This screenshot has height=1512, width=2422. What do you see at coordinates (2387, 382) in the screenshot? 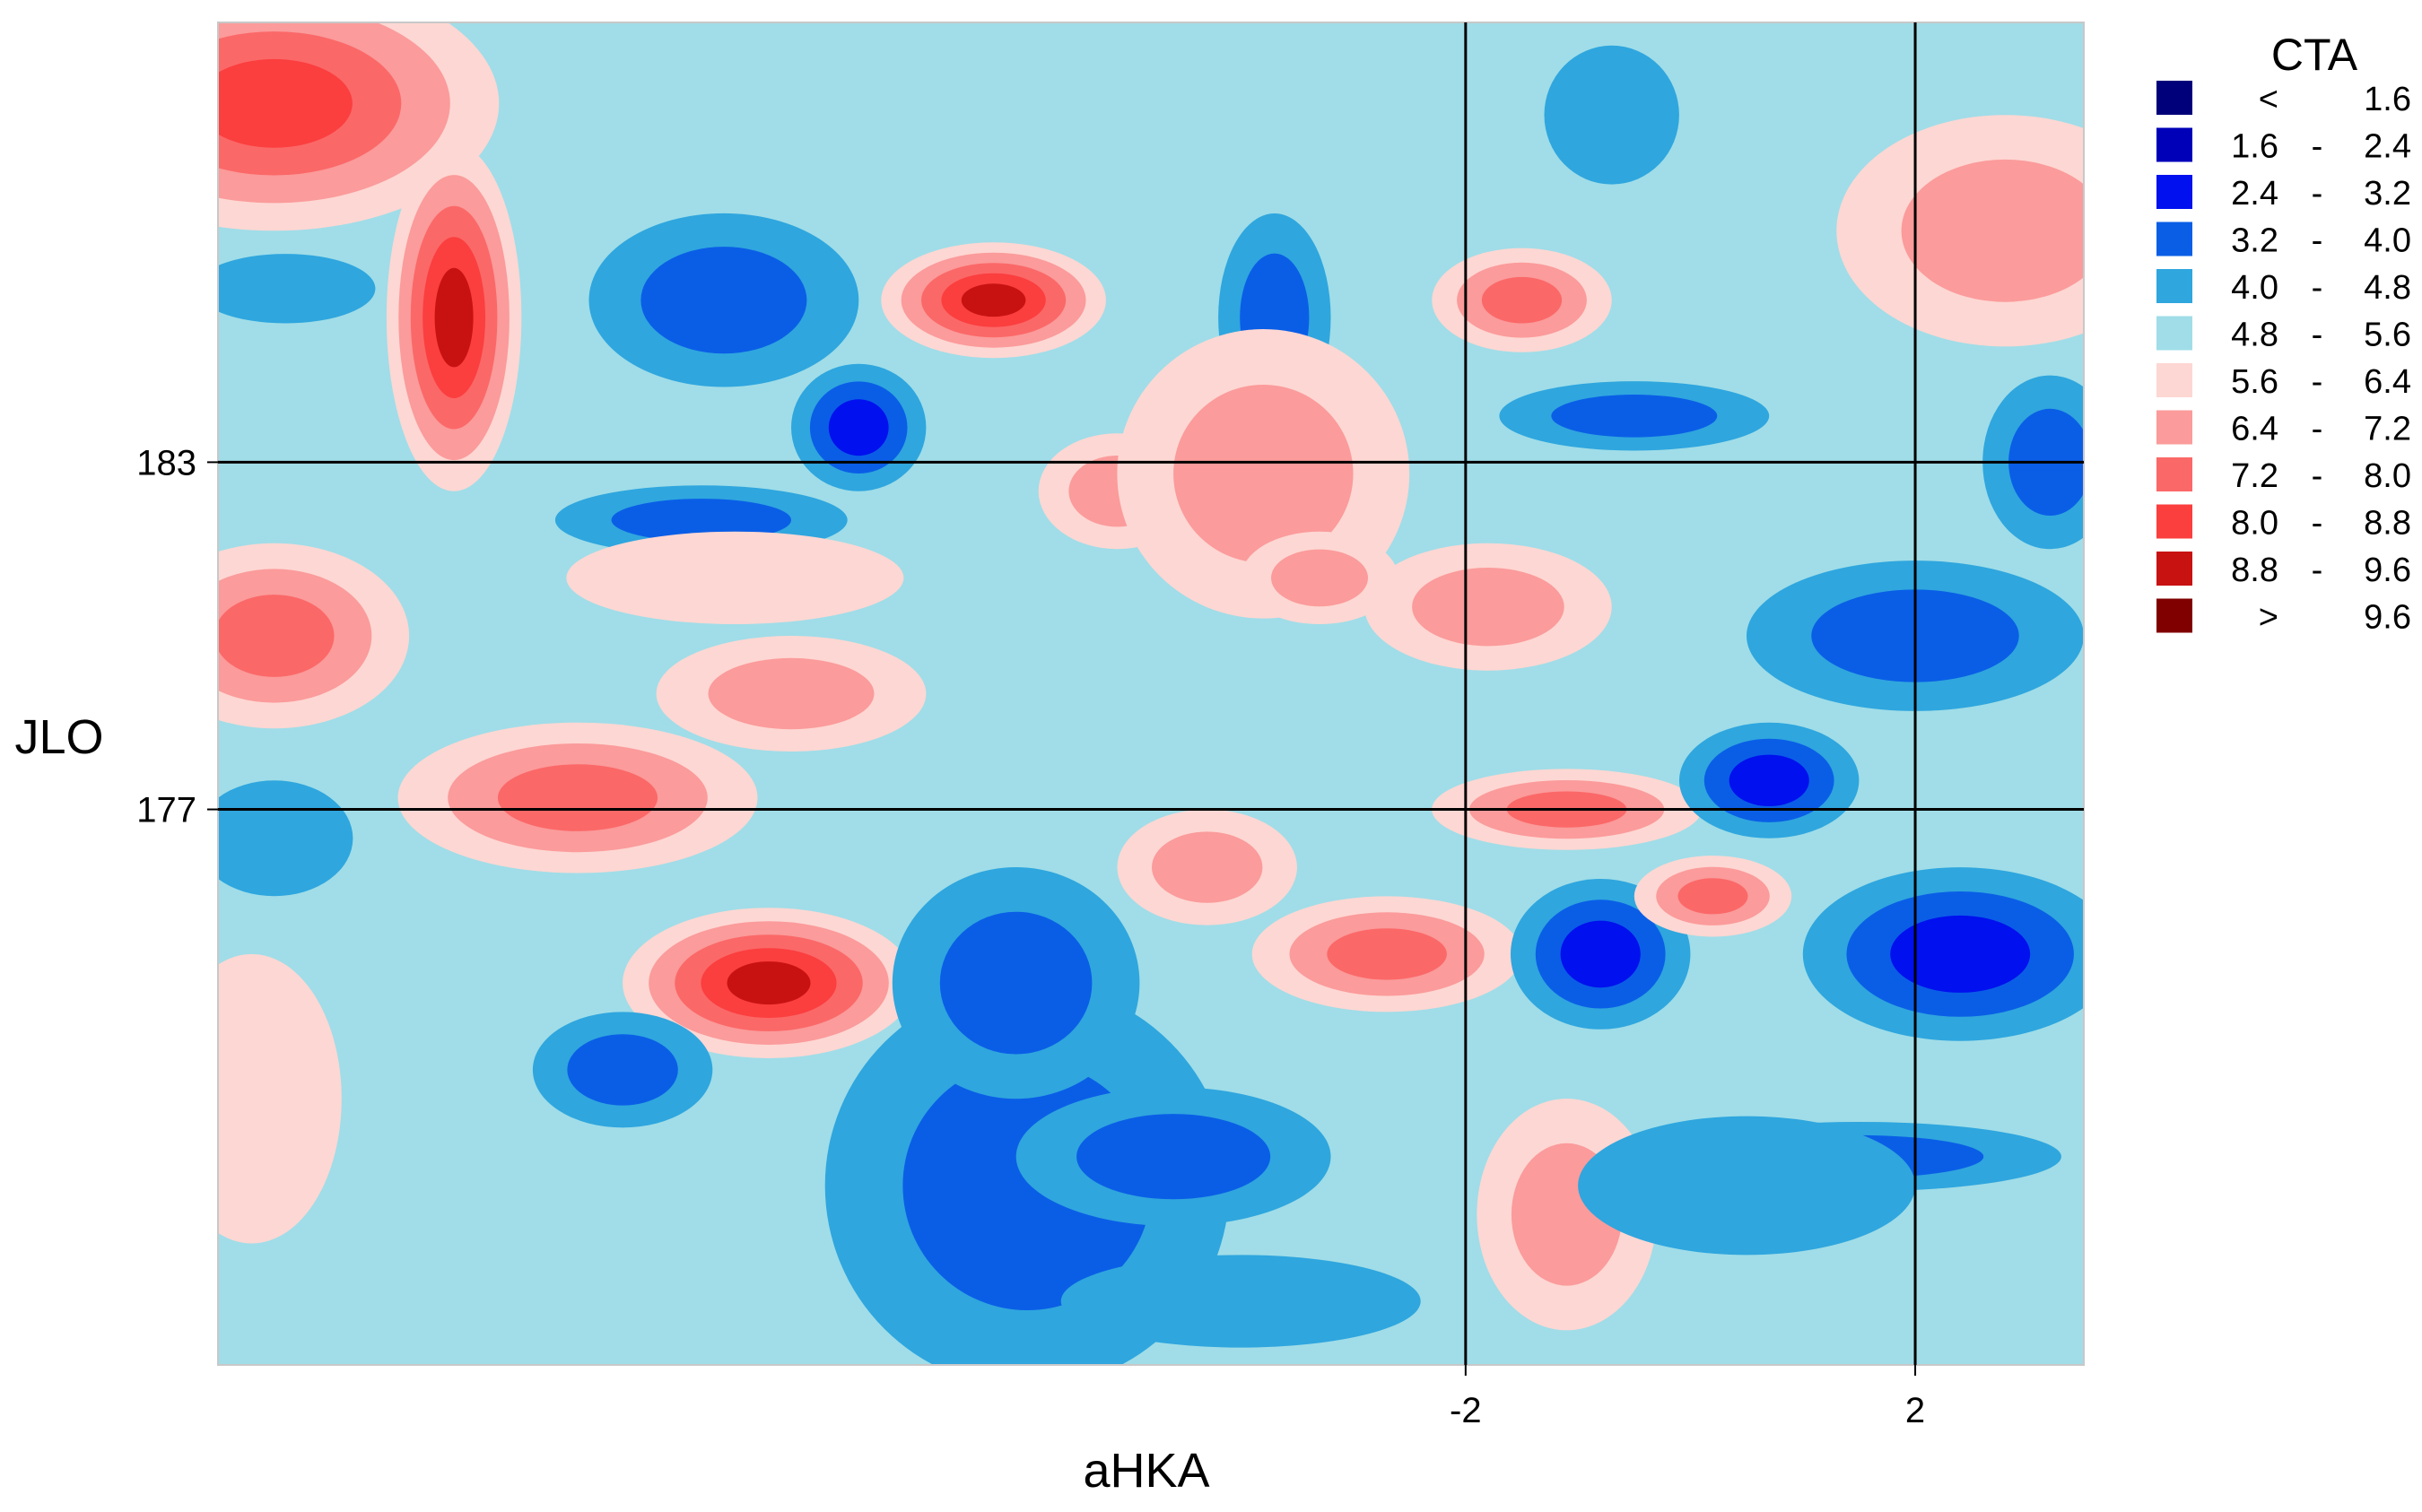
I see `legend-high: 6.4` at bounding box center [2387, 382].